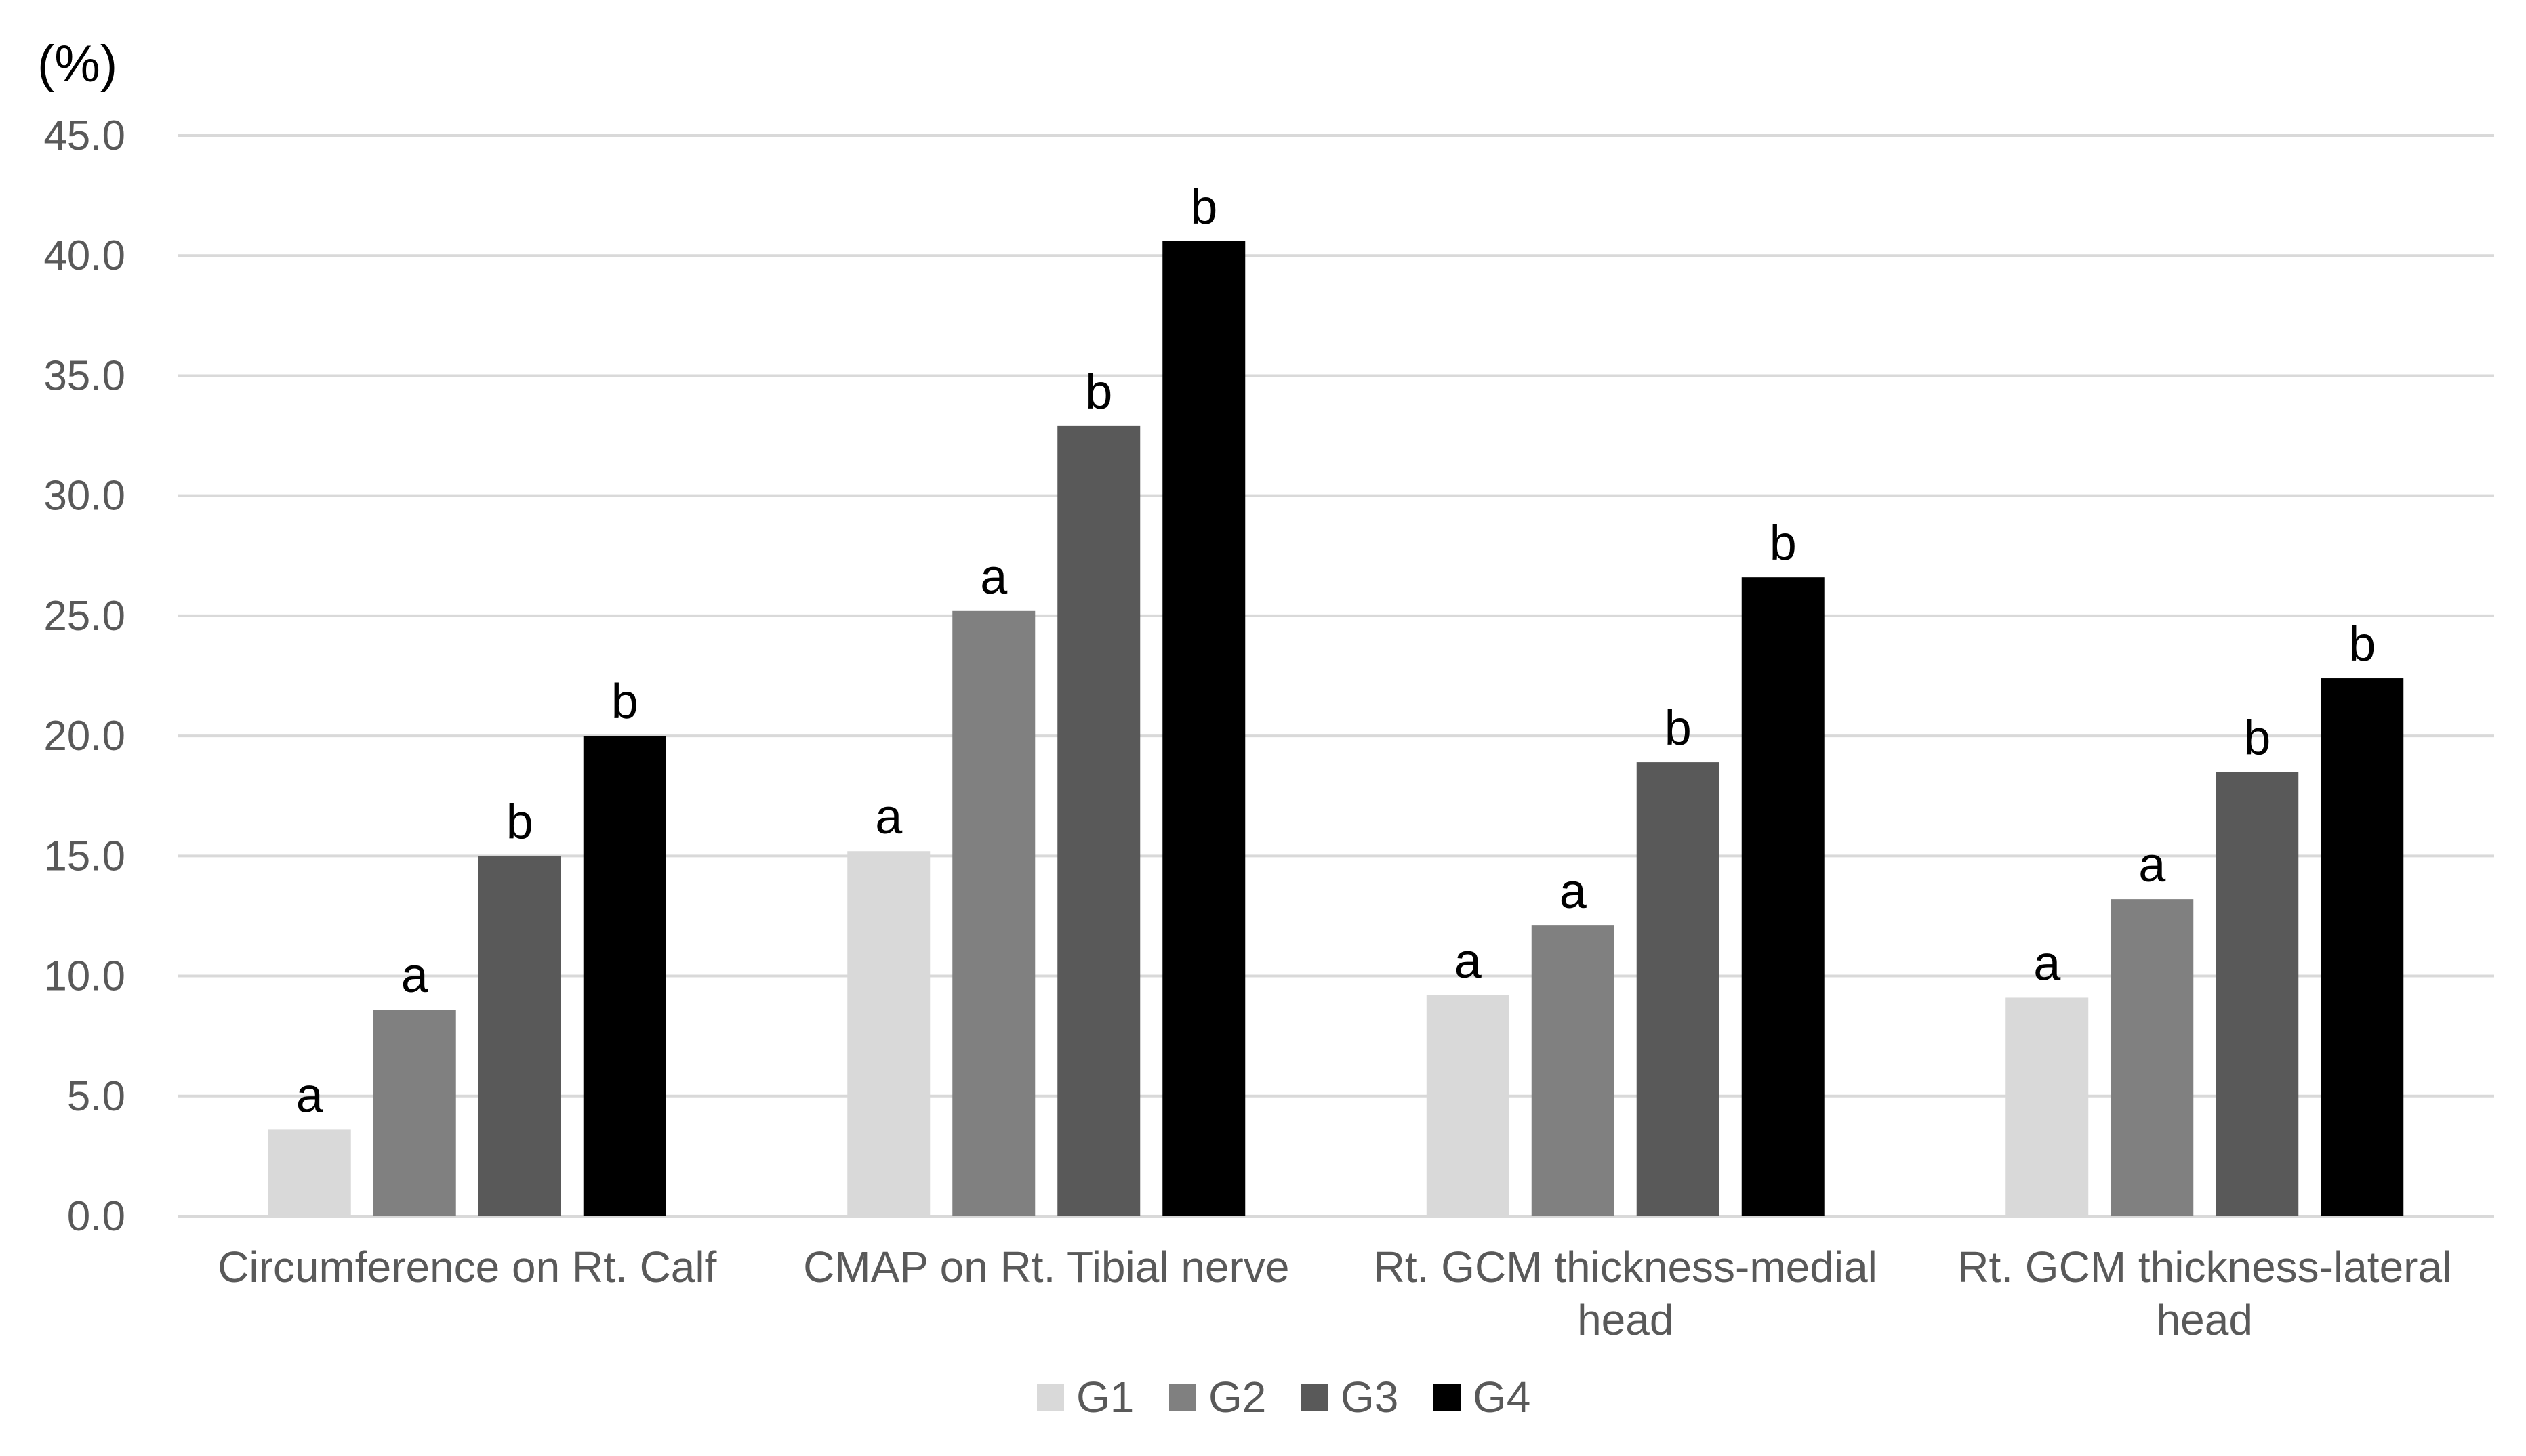  What do you see at coordinates (2204, 1267) in the screenshot?
I see `x-category-label-line: Rt. GCM thickness-lateral` at bounding box center [2204, 1267].